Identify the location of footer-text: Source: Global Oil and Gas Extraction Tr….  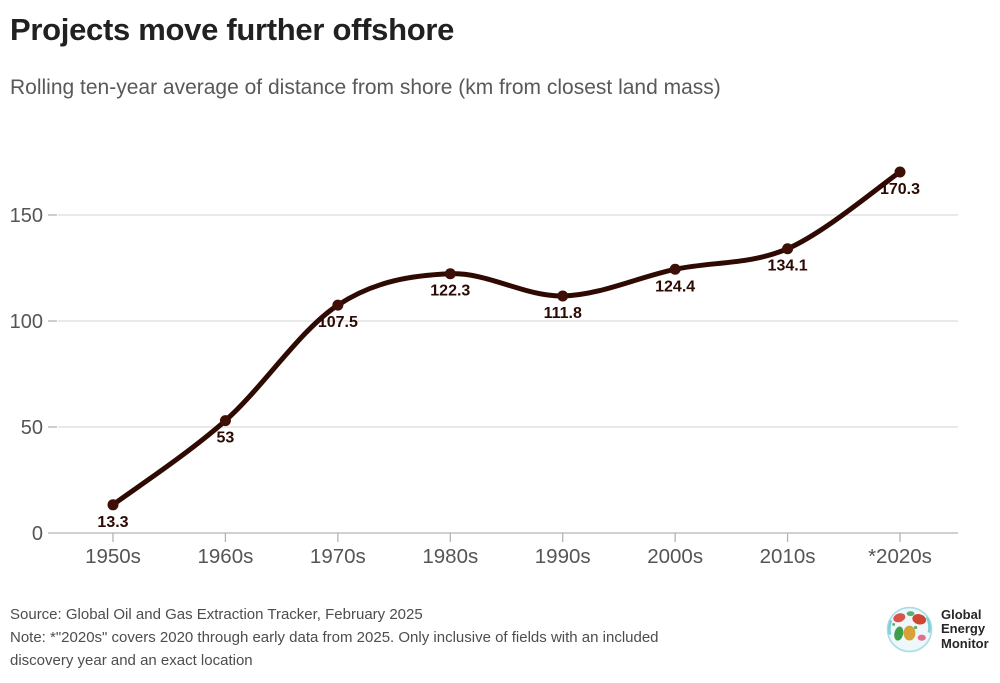
(334, 637).